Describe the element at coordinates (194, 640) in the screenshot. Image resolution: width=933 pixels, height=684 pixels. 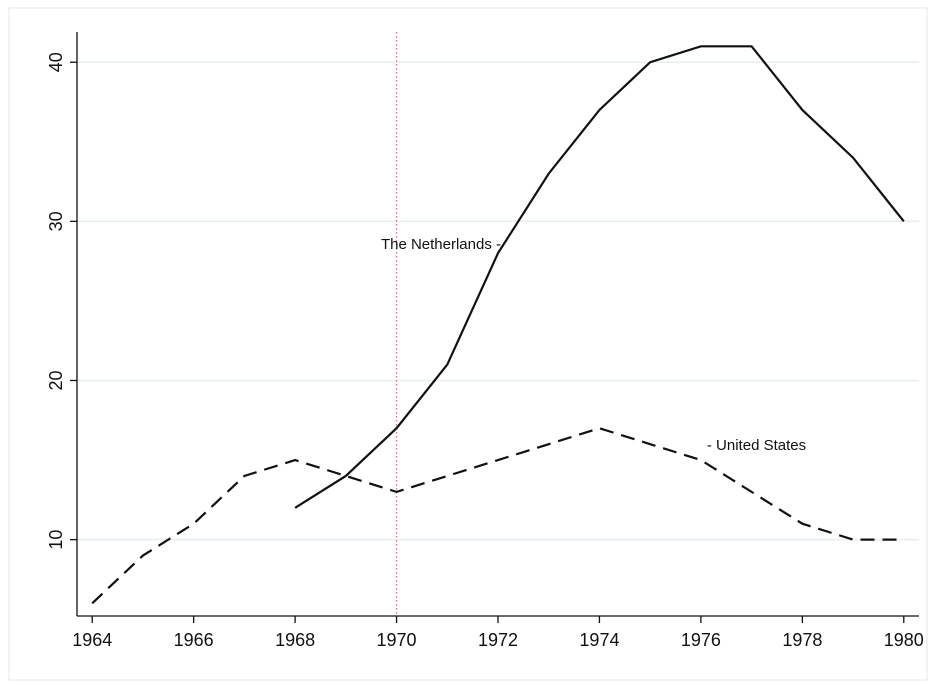
I see `x-tick-label: 1966` at that location.